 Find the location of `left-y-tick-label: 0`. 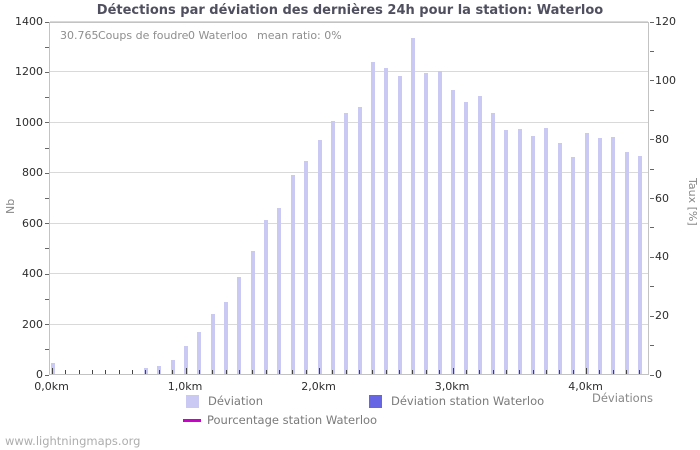

left-y-tick-label: 0 is located at coordinates (39, 374).